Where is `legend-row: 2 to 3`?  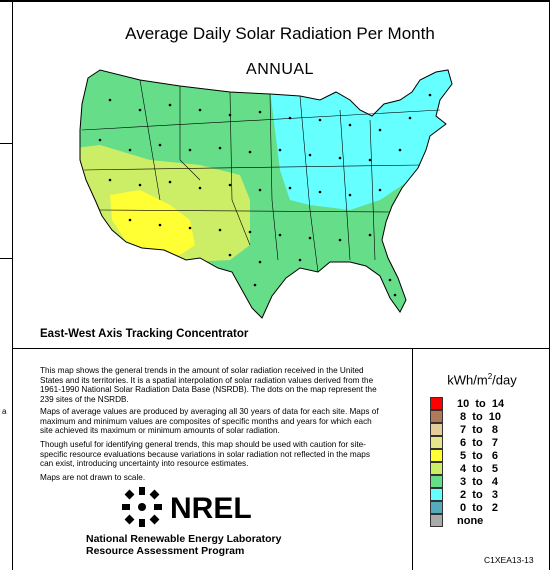 legend-row: 2 to 3 is located at coordinates (464, 494).